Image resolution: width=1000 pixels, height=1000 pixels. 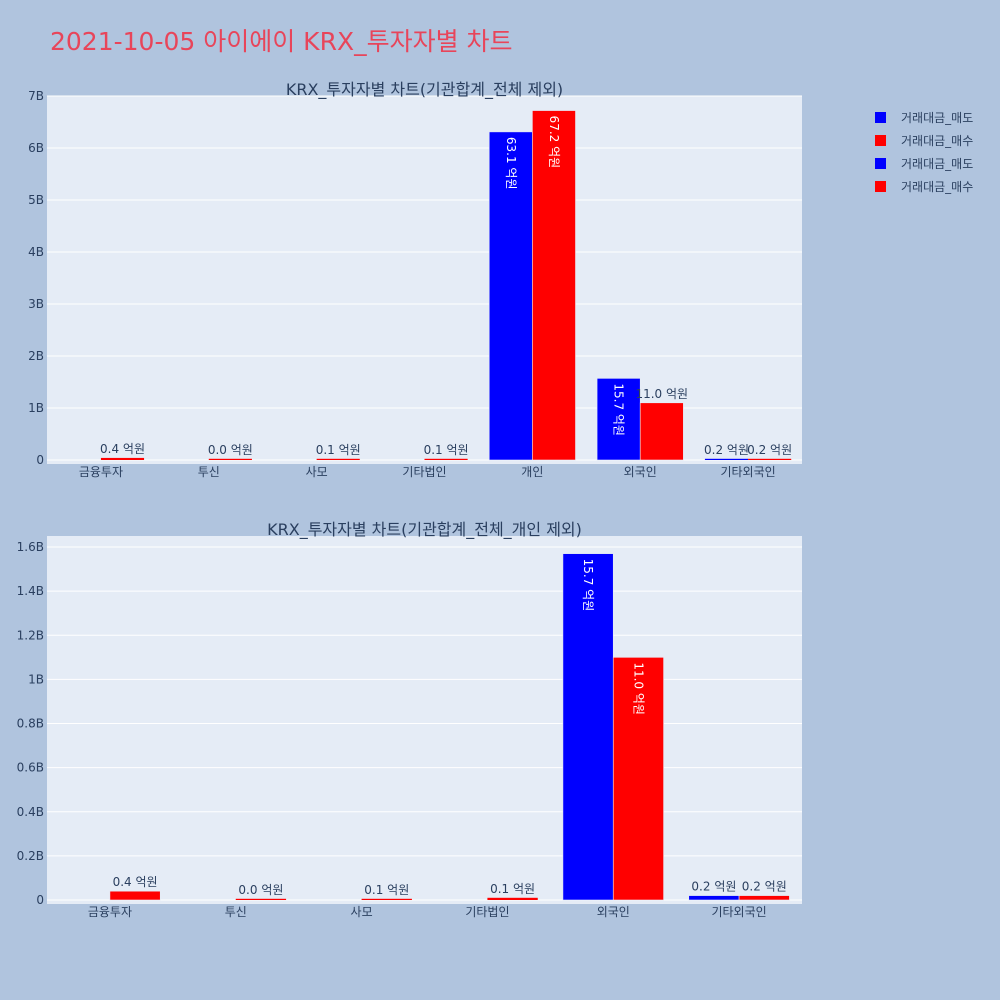 I want to click on y-tick-label: 0.4B, so click(x=30, y=812).